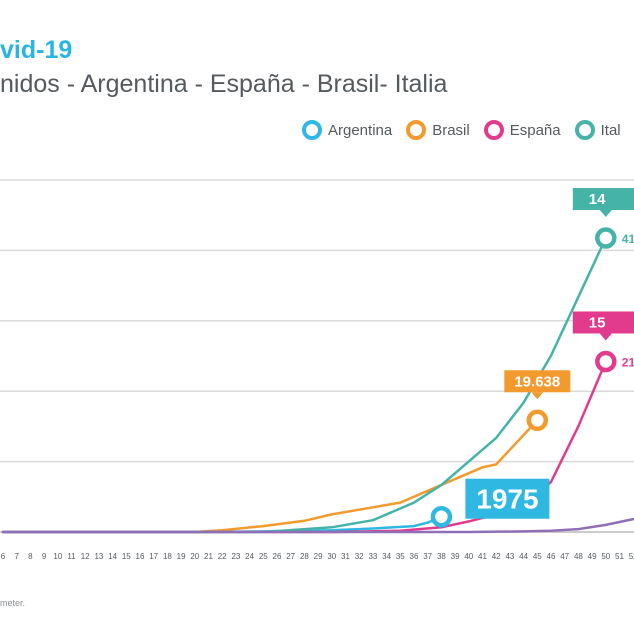  What do you see at coordinates (482, 556) in the screenshot?
I see `x-tick-label: 41` at bounding box center [482, 556].